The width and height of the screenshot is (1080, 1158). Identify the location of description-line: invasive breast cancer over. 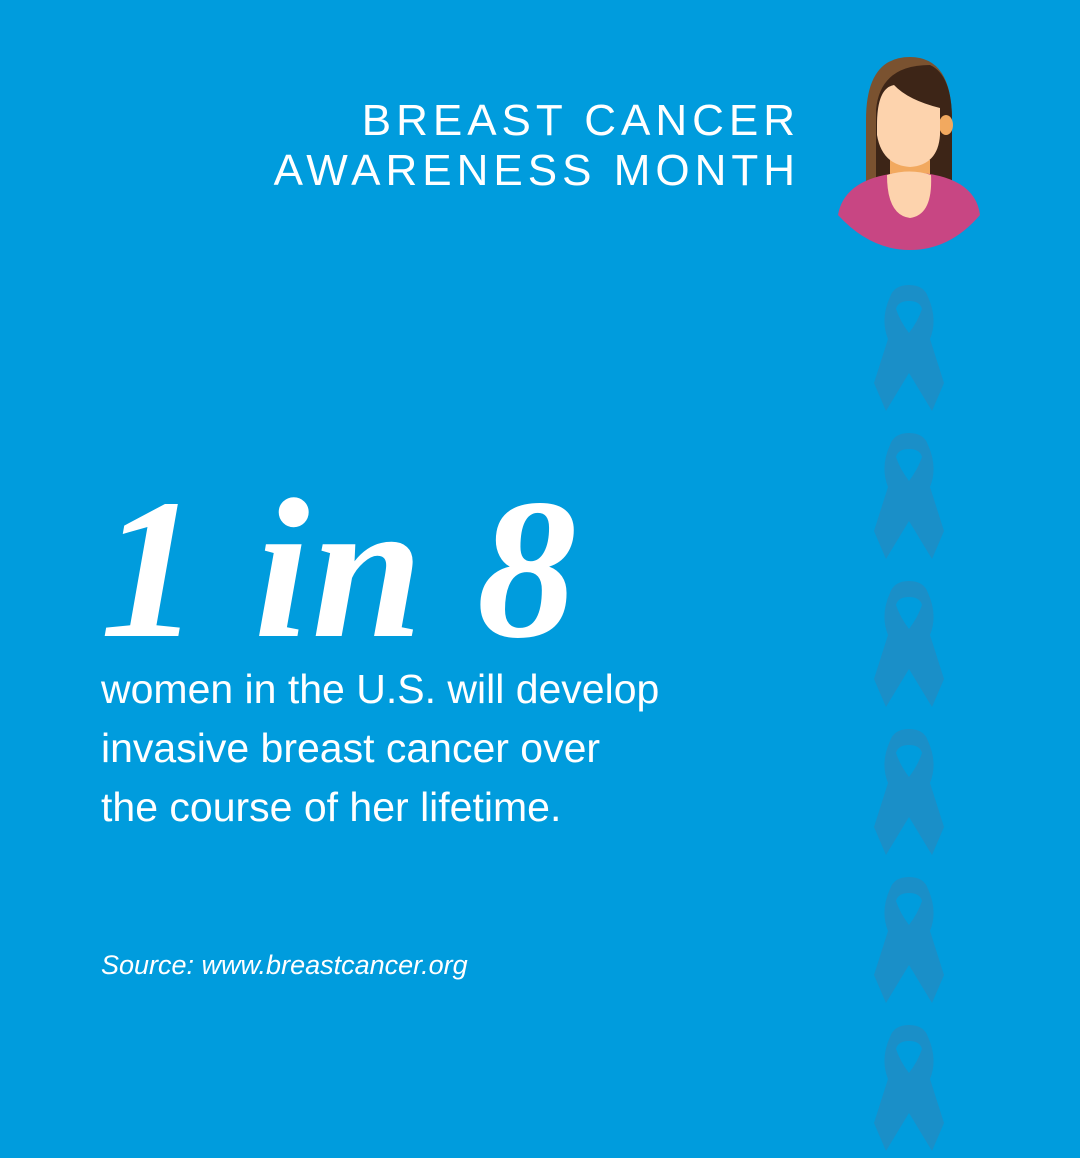
(351, 748).